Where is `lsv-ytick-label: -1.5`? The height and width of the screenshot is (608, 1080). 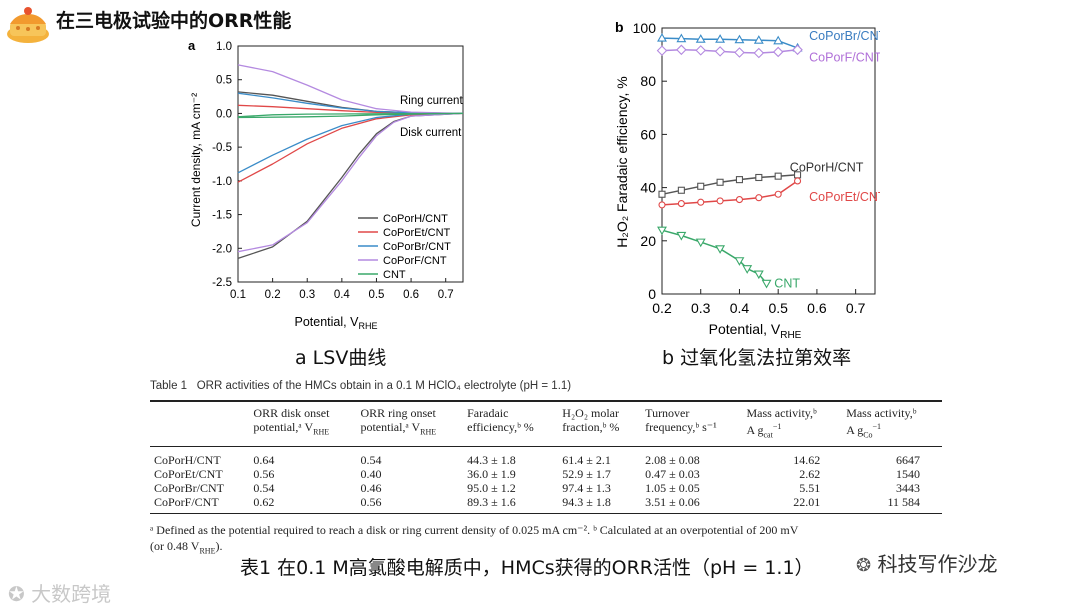 lsv-ytick-label: -1.5 is located at coordinates (222, 216).